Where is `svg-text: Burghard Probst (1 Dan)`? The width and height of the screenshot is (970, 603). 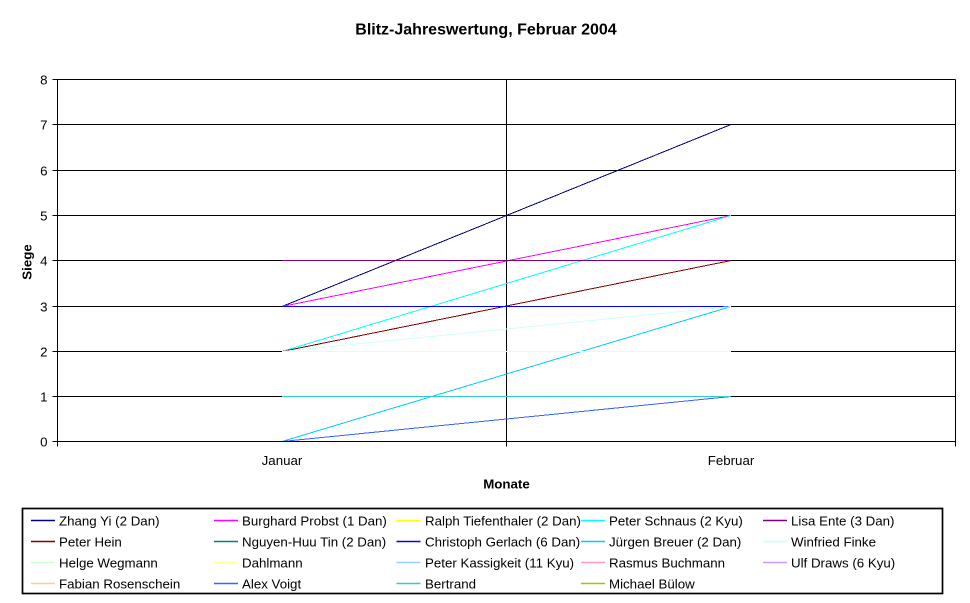 svg-text: Burghard Probst (1 Dan) is located at coordinates (314, 521).